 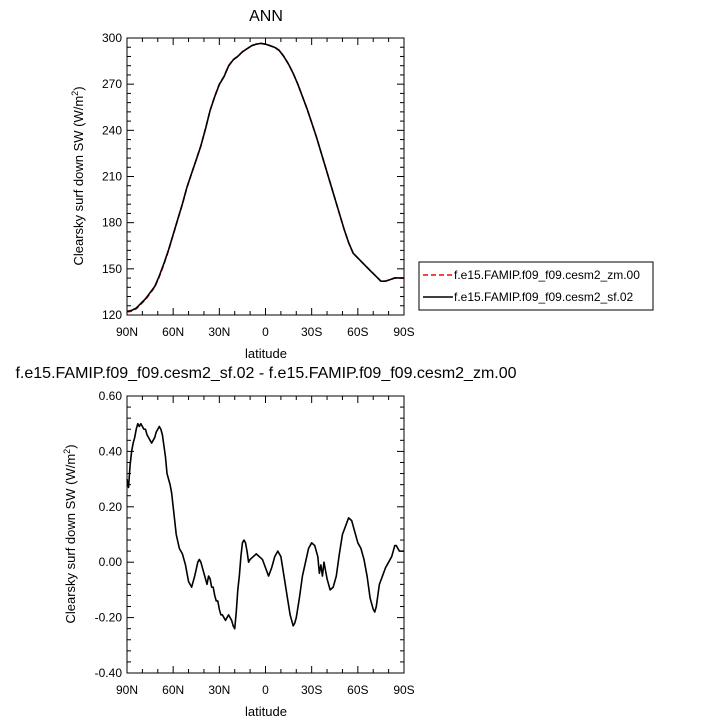 I want to click on y-tick-label: 180, so click(x=112, y=223).